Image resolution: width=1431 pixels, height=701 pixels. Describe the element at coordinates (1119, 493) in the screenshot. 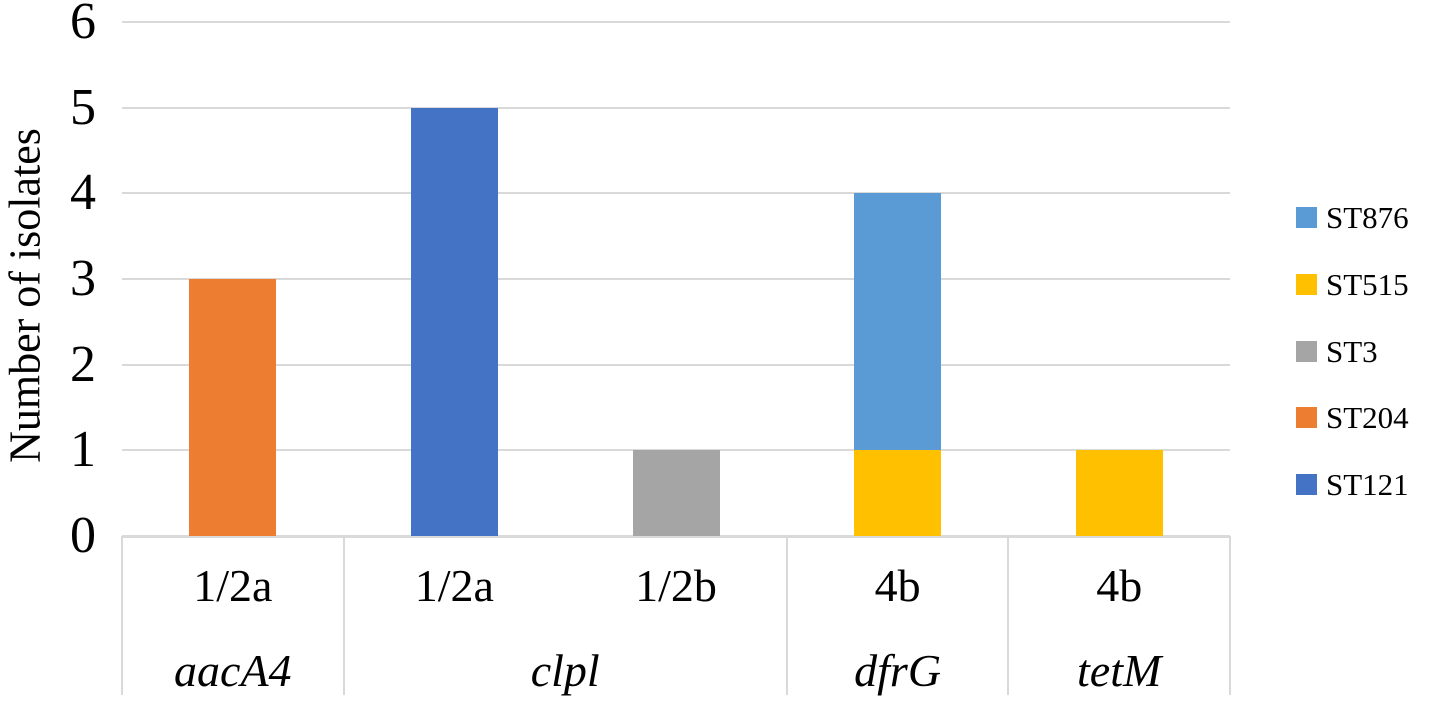

I see `bar-tetM-4b-ST515` at that location.